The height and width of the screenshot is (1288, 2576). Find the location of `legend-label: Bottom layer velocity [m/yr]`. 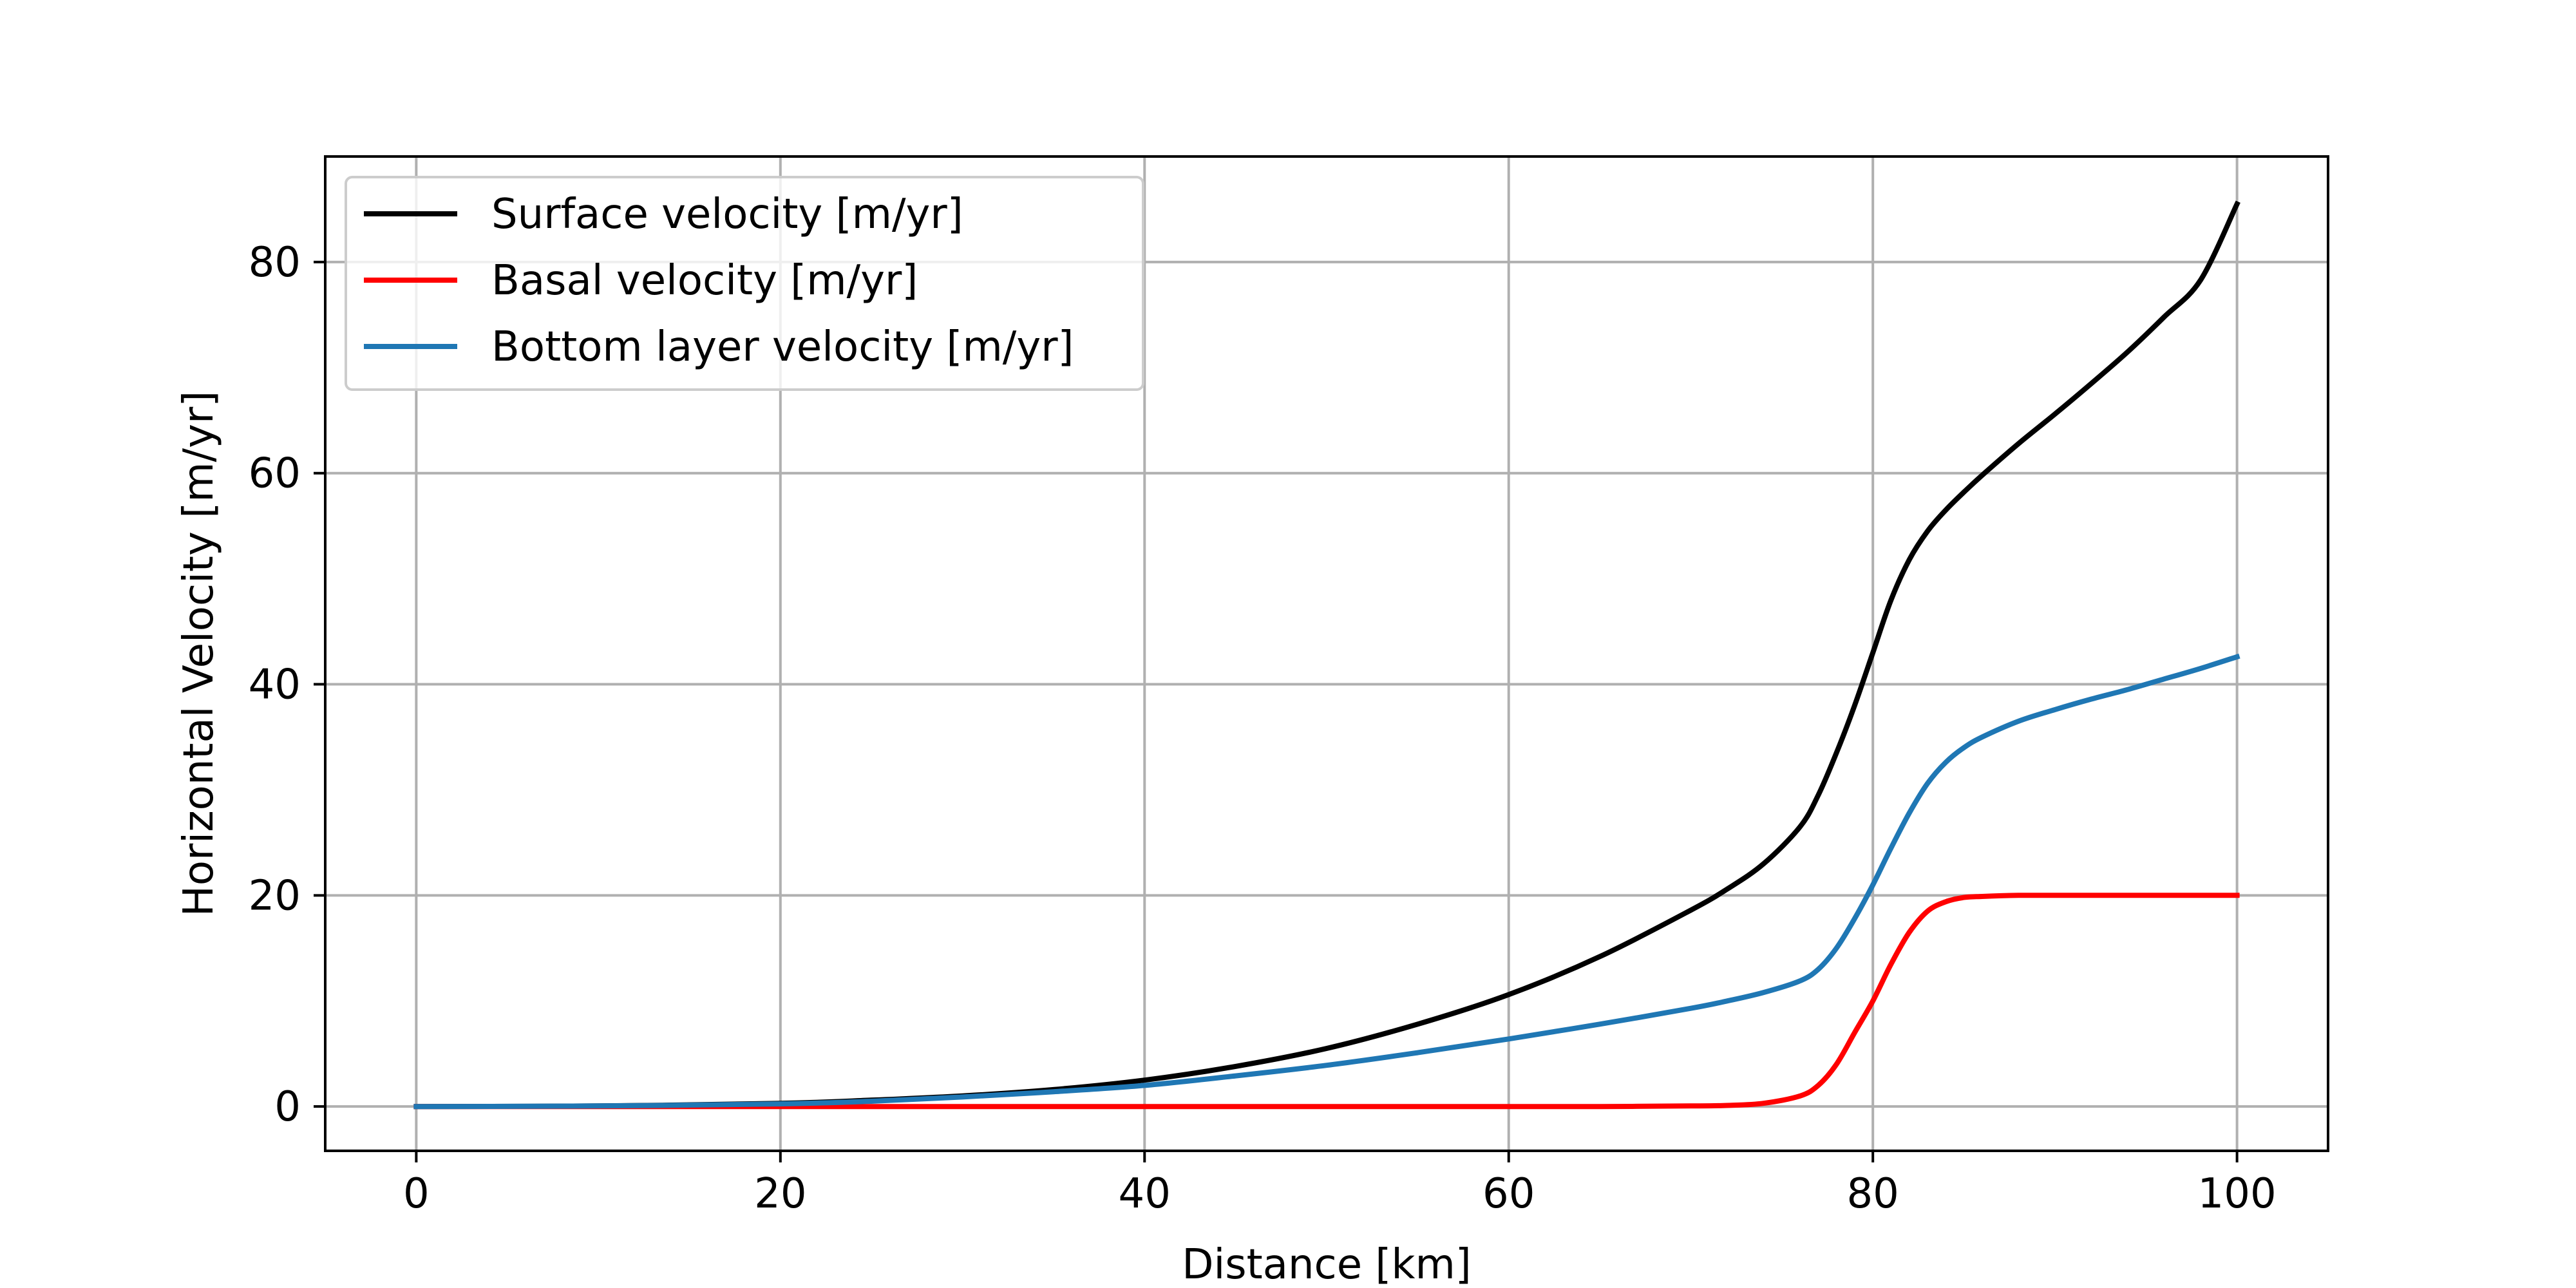

legend-label: Bottom layer velocity [m/yr] is located at coordinates (782, 347).